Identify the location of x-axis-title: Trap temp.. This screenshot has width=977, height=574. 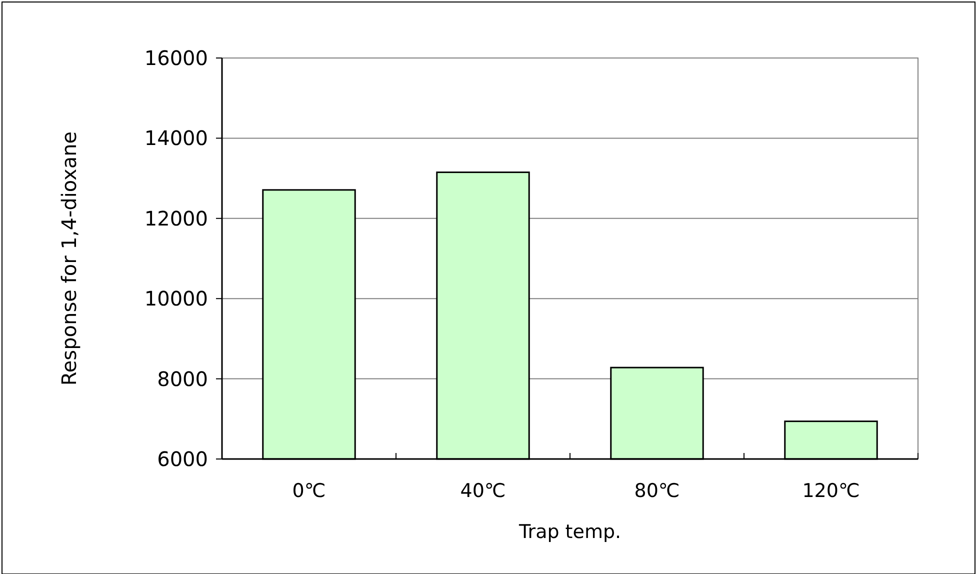
(570, 532).